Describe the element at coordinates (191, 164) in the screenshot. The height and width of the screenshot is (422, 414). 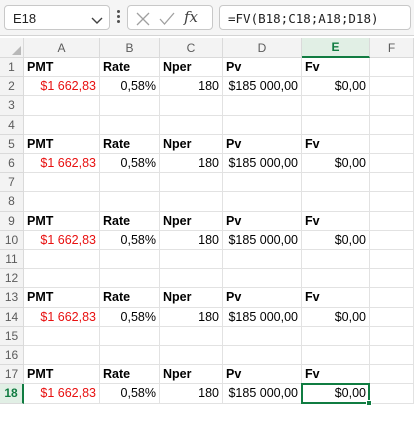
I see `cell-c6: 180` at that location.